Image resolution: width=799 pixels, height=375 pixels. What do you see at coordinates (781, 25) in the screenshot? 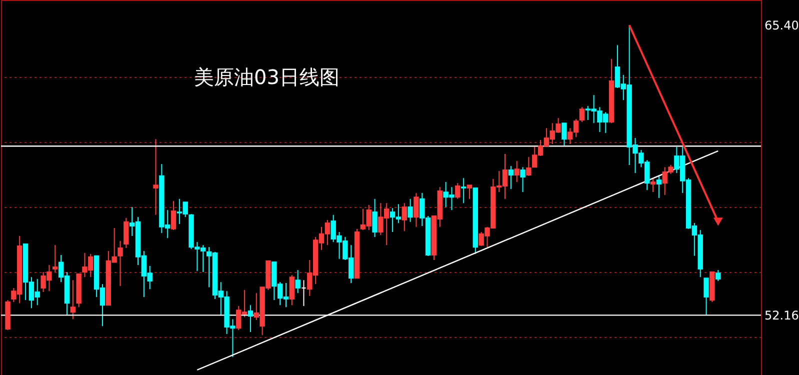
I see `y-tick-label: 65.40` at bounding box center [781, 25].